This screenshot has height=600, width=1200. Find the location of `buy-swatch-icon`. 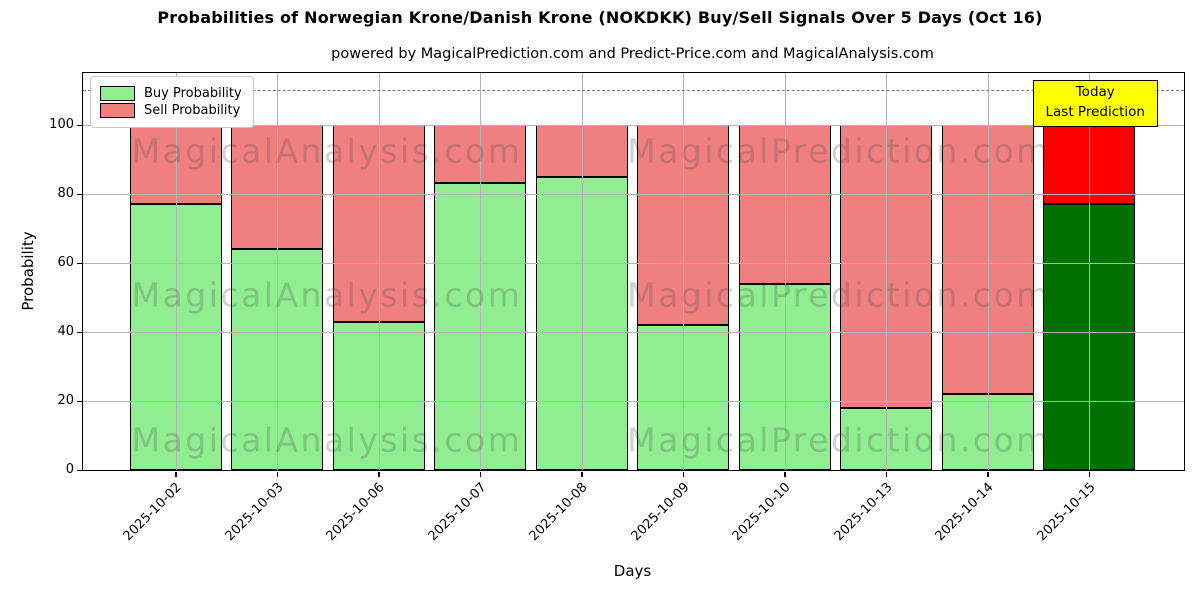

buy-swatch-icon is located at coordinates (117, 93).